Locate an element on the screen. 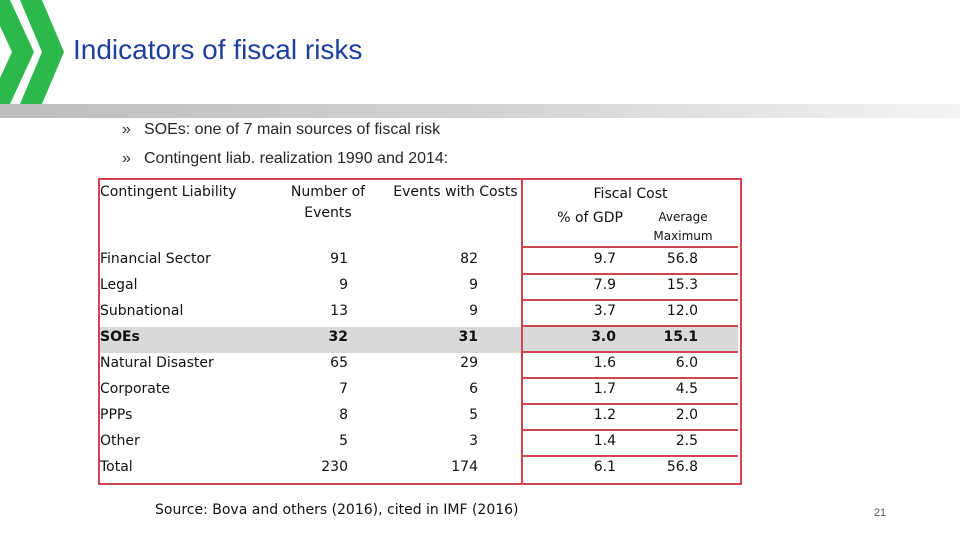 Image resolution: width=960 pixels, height=540 pixels. cell-number-of-events: 9 is located at coordinates (343, 285).